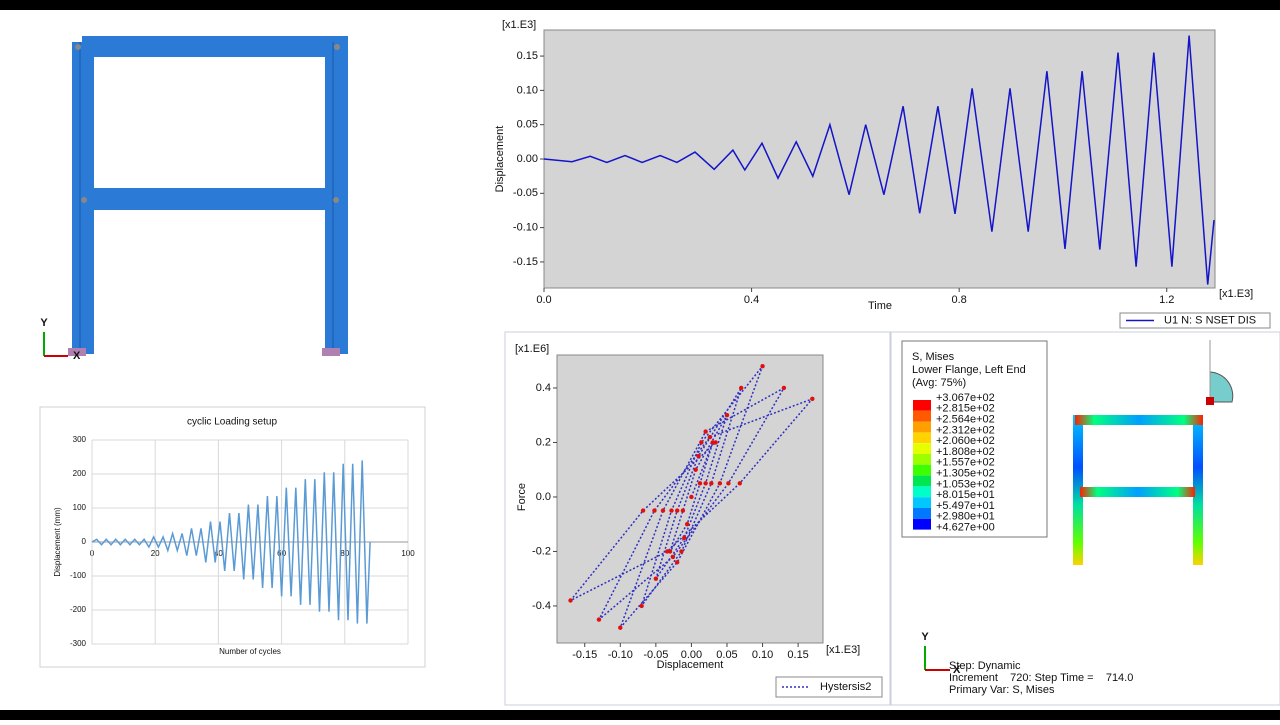  What do you see at coordinates (965, 528) in the screenshot?
I see `level-label: +4.627e+00` at bounding box center [965, 528].